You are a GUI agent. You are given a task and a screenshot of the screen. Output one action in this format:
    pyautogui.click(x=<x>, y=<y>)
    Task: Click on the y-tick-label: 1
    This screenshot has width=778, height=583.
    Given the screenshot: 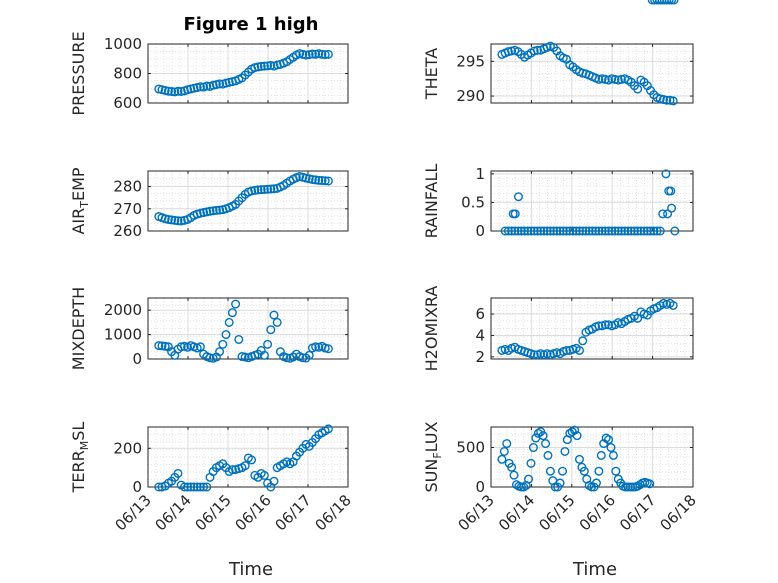 What is the action you would take?
    pyautogui.click(x=480, y=174)
    